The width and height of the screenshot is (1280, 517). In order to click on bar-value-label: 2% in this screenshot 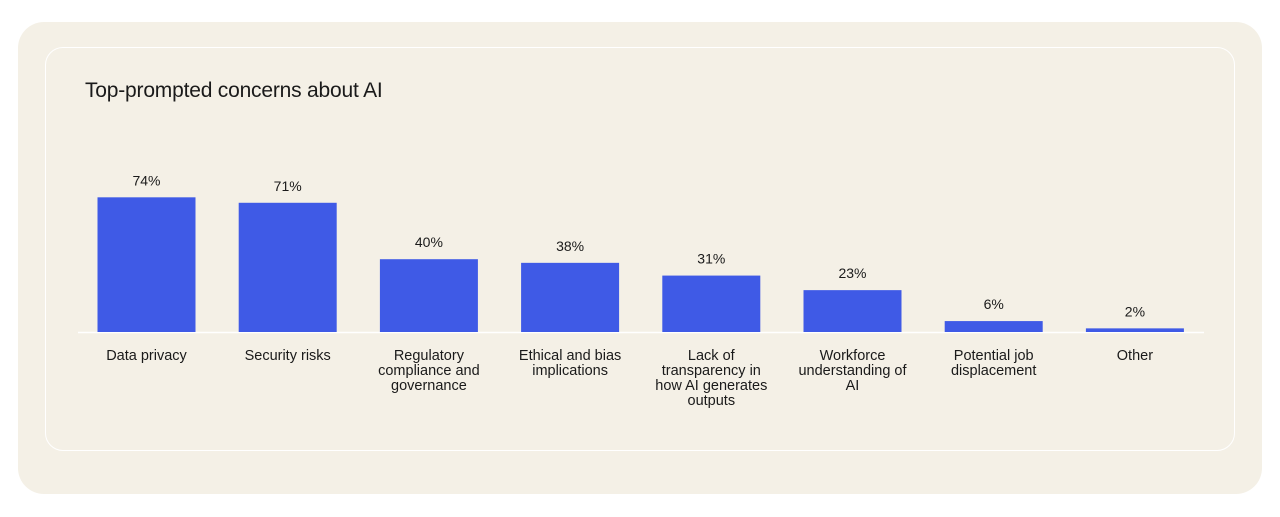, I will do `click(1135, 311)`.